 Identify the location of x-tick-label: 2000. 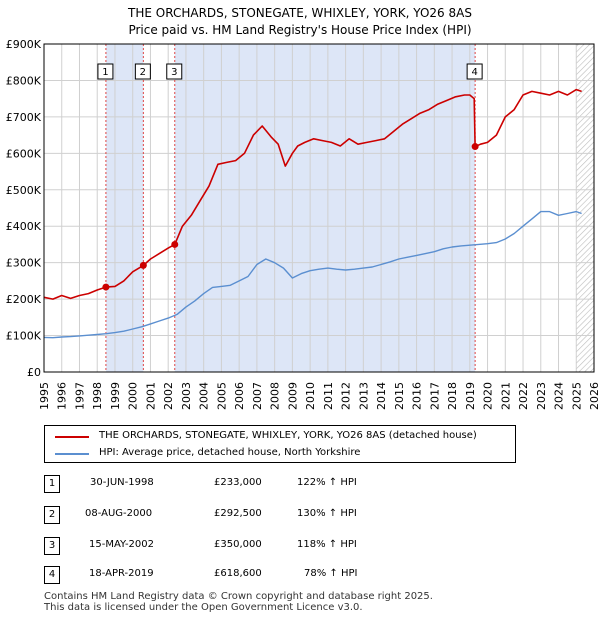
(133, 396).